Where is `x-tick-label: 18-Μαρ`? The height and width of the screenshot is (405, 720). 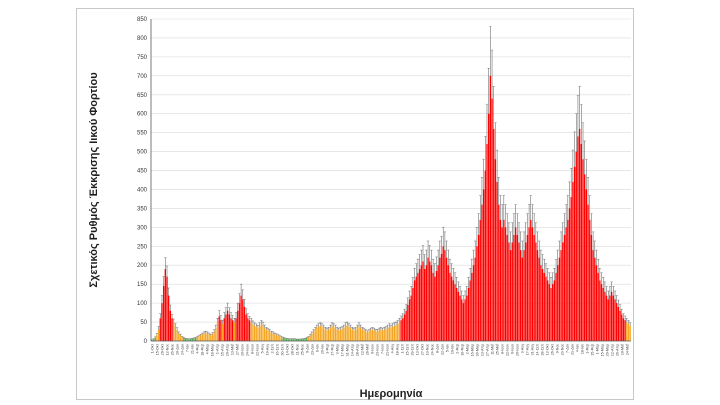
x-tick-label: 18-Μαρ is located at coordinates (213, 350).